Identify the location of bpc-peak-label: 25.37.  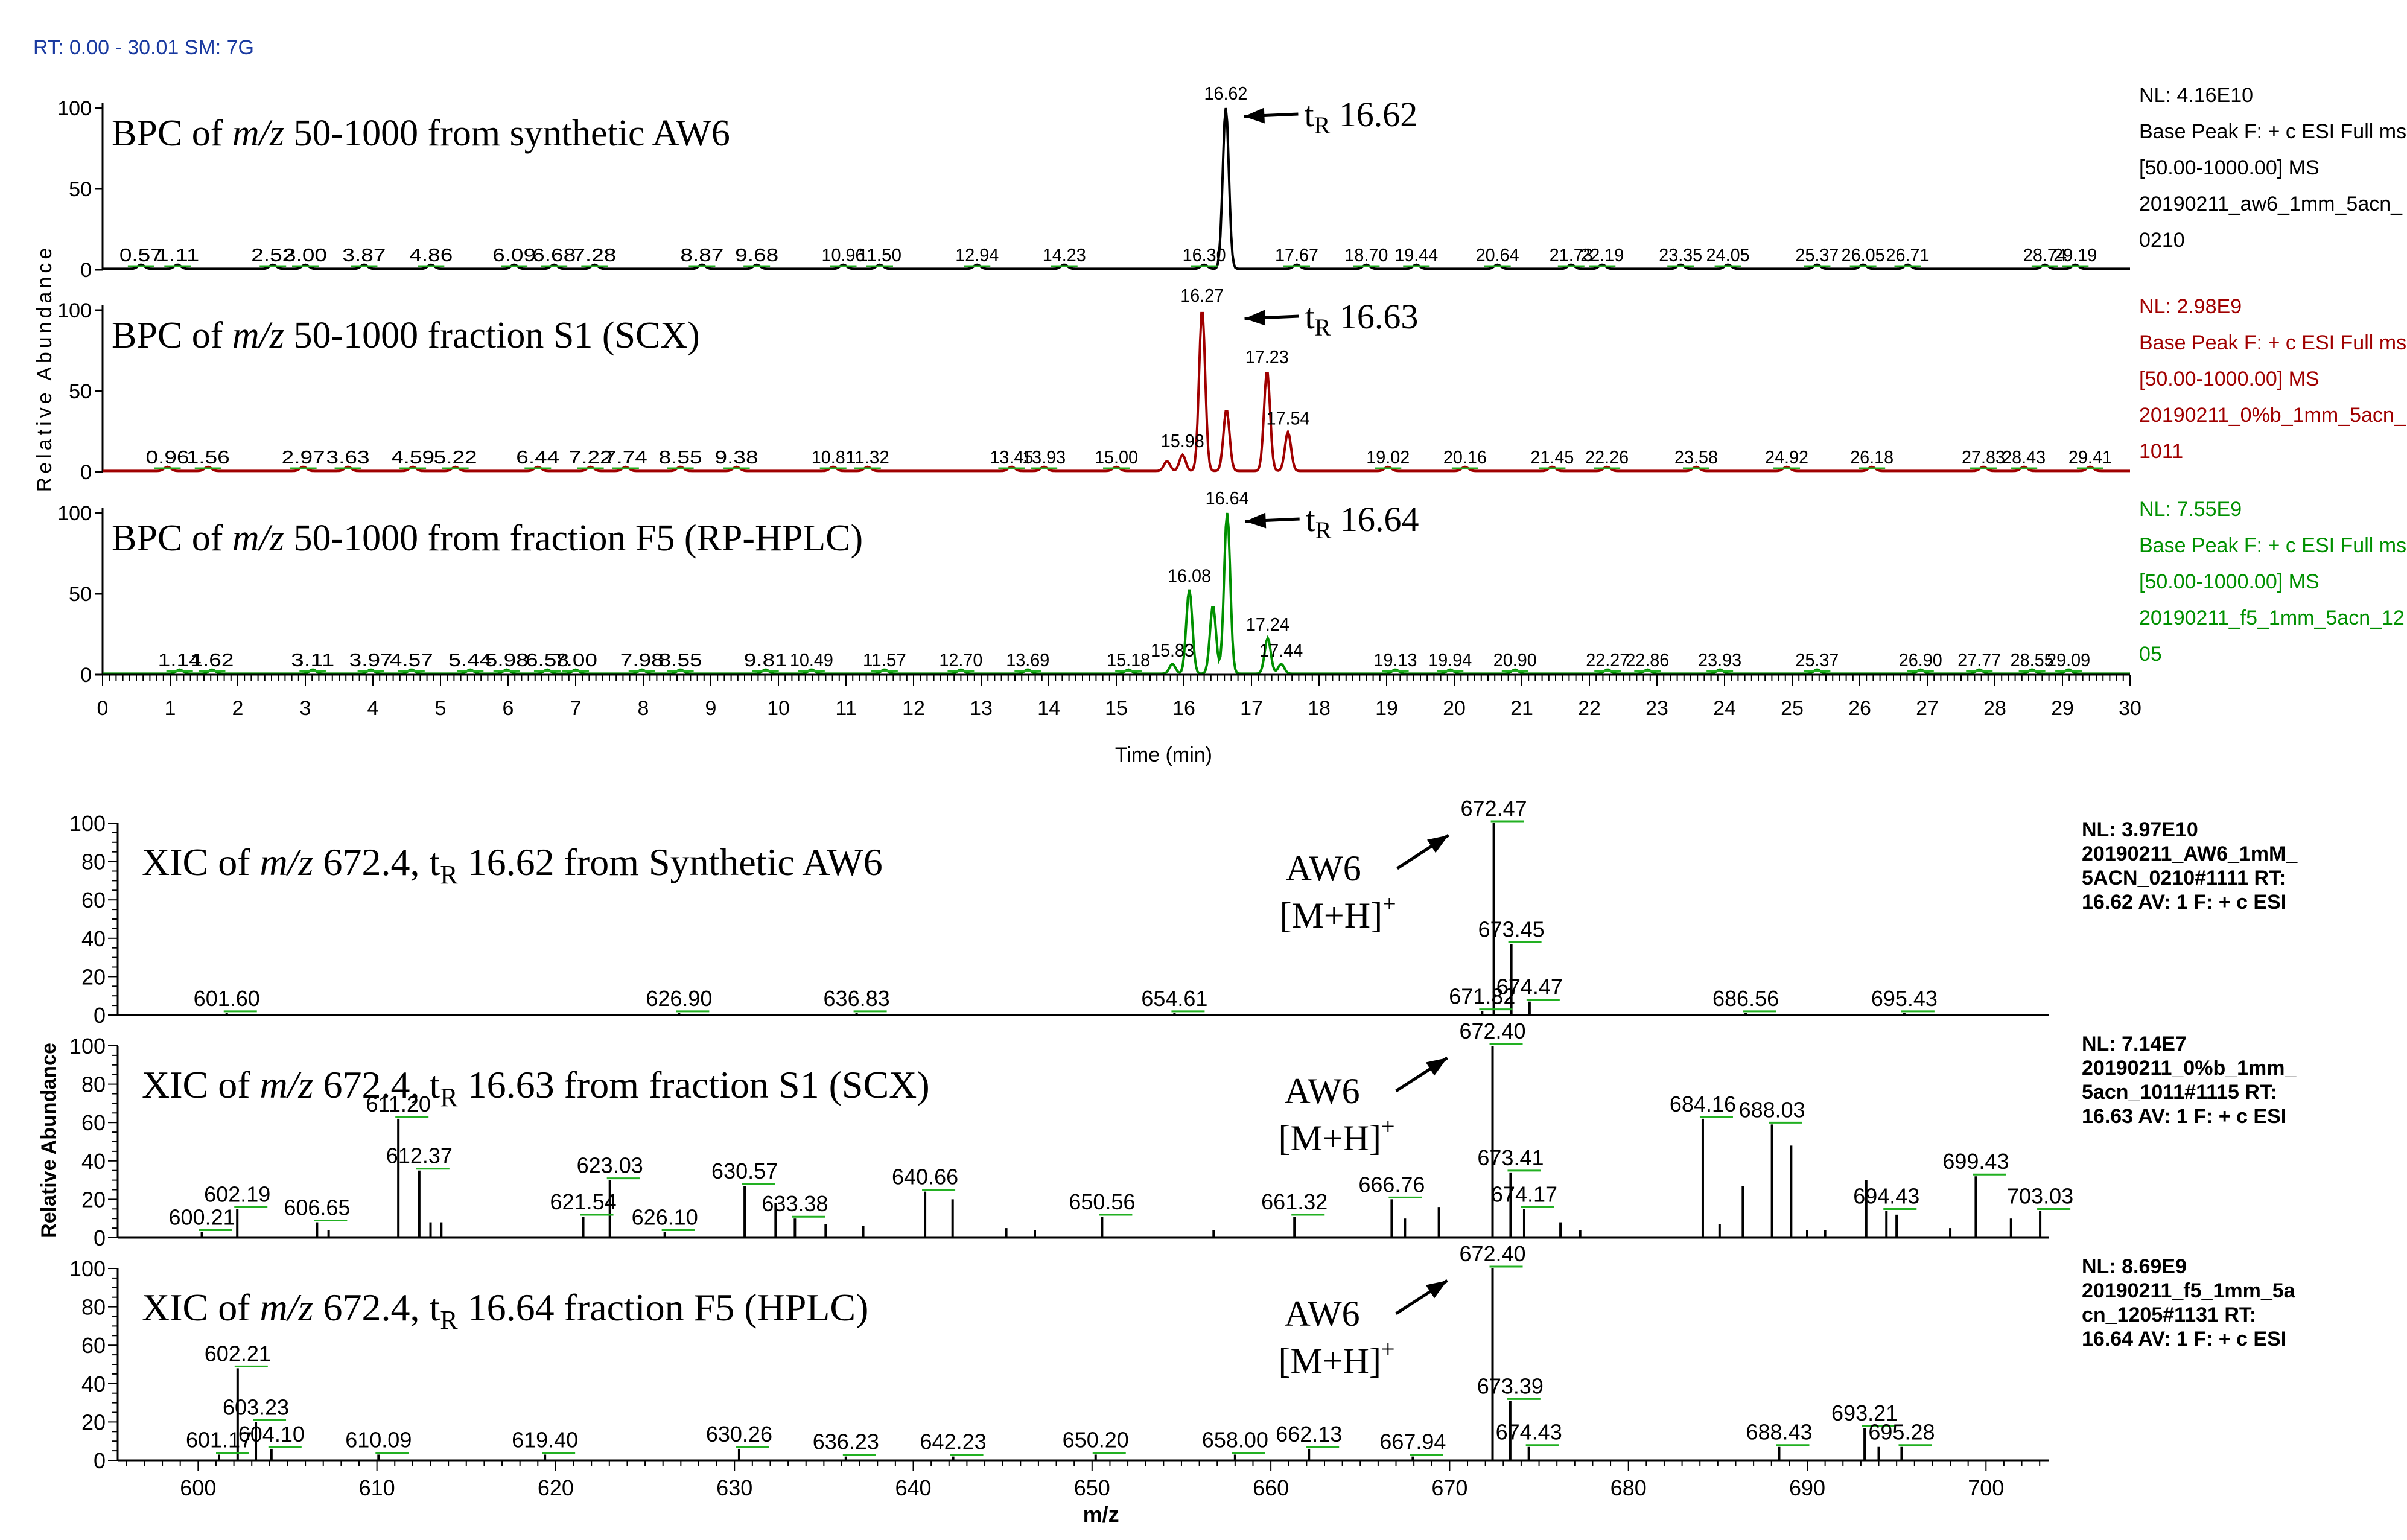
(1817, 255).